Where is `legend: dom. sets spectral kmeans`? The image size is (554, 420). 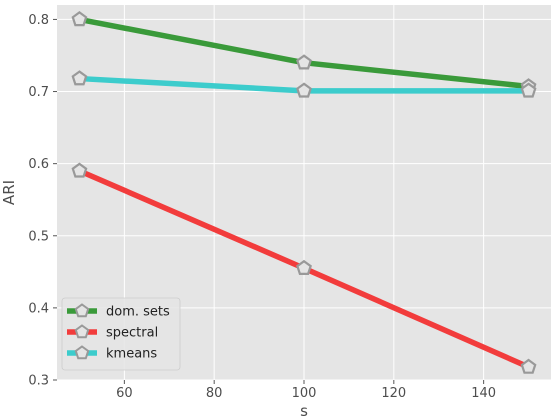
legend: dom. sets spectral kmeans is located at coordinates (121, 334).